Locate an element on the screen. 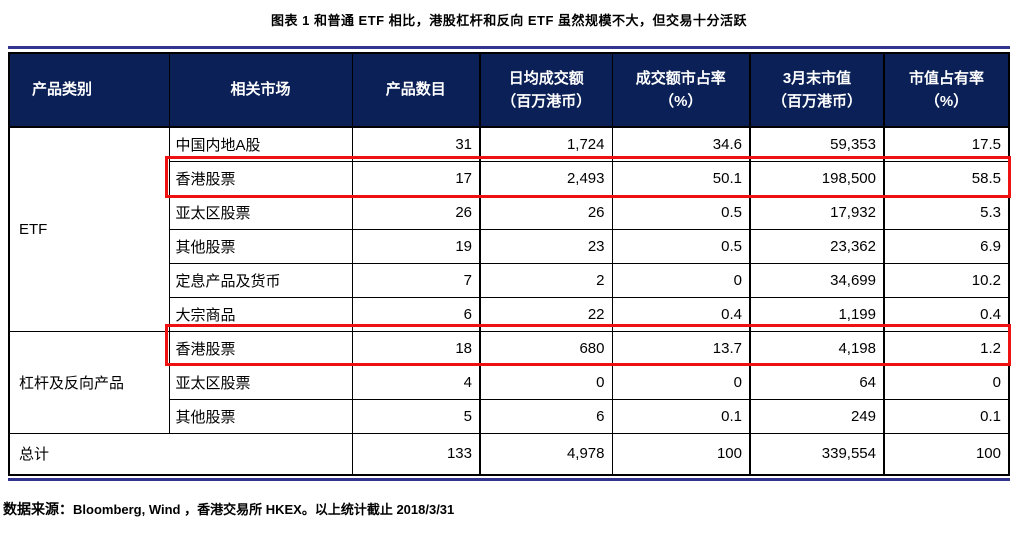 The width and height of the screenshot is (1018, 554). cell-turnover: 1,724 is located at coordinates (546, 144).